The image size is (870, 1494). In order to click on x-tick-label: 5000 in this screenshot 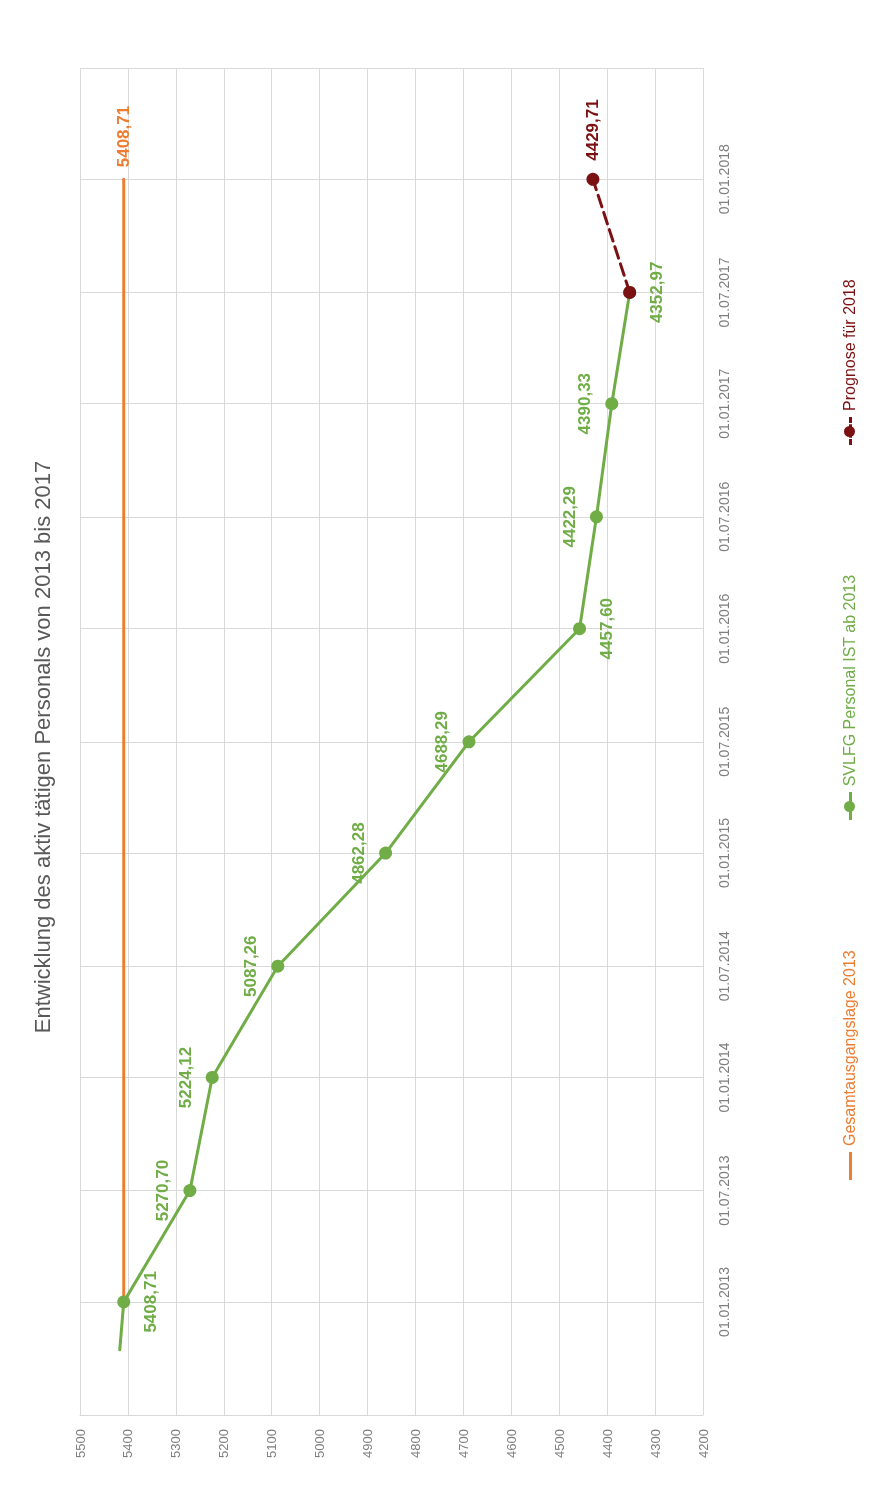, I will do `click(320, 1443)`.